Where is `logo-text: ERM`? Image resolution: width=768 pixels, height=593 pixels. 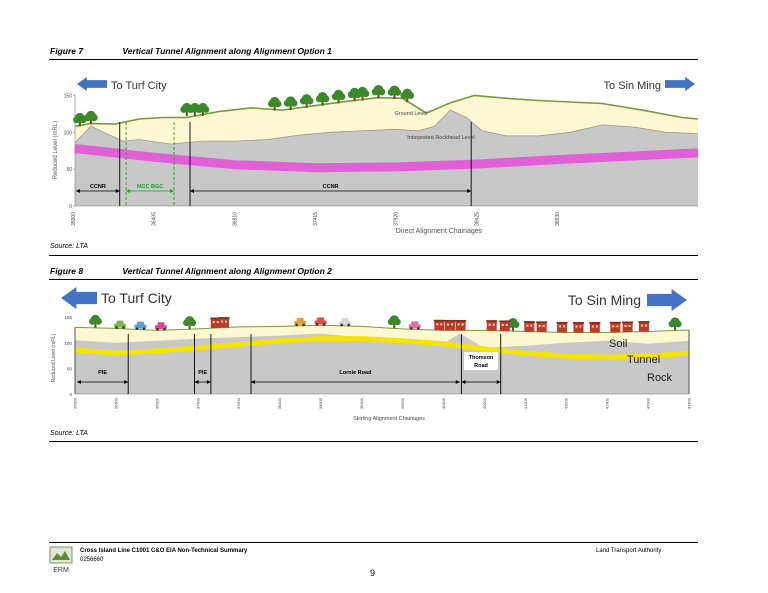 logo-text: ERM is located at coordinates (61, 570).